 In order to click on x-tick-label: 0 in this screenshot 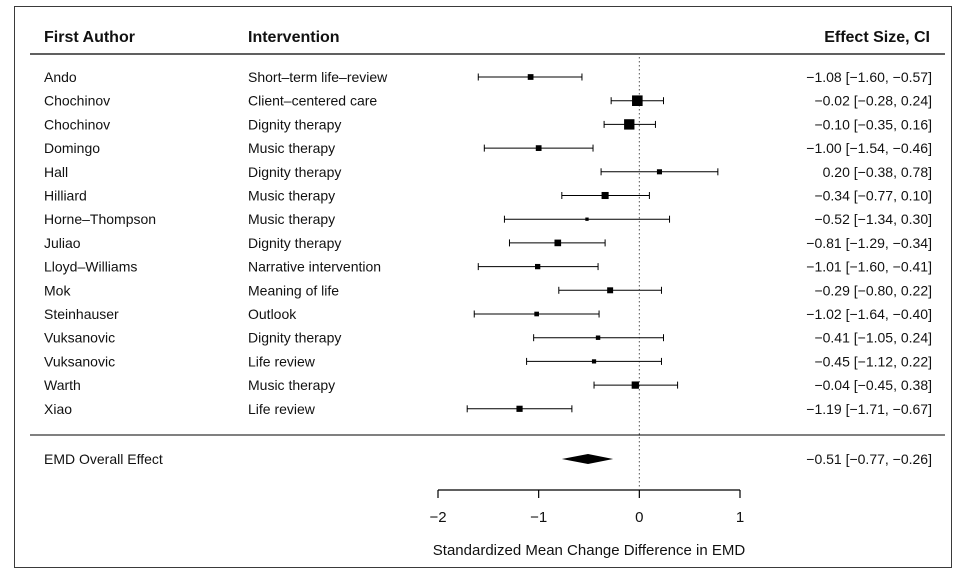, I will do `click(639, 517)`.